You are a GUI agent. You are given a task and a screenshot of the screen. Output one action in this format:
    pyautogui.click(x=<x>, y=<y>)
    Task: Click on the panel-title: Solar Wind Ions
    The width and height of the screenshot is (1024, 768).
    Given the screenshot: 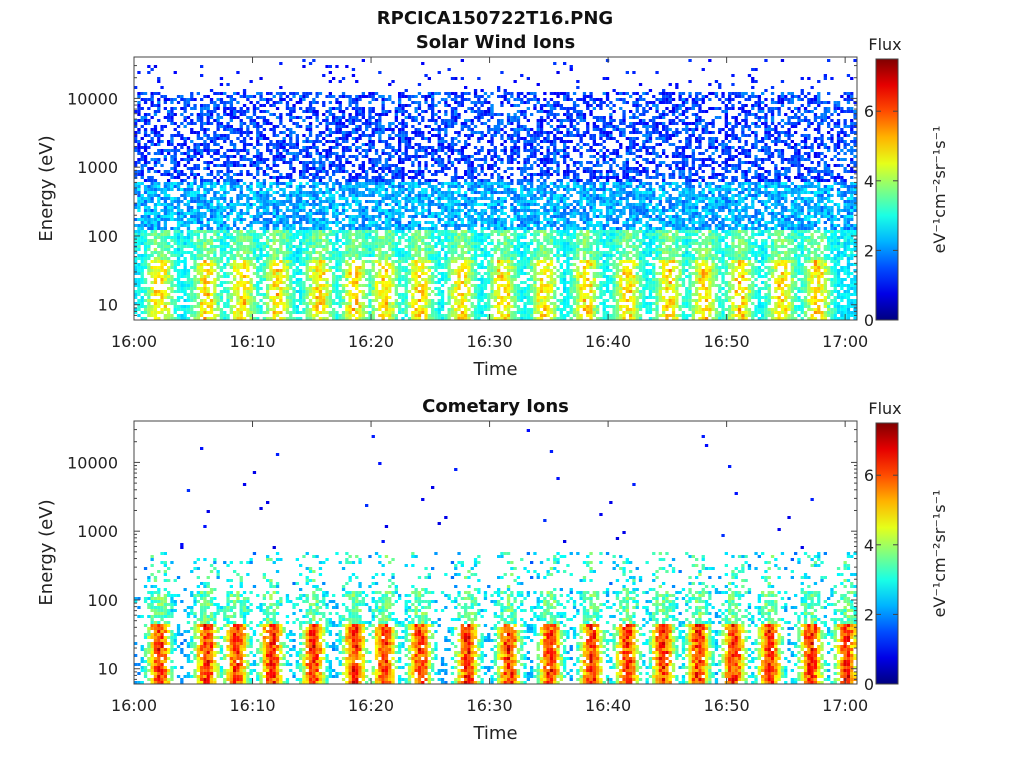 What is the action you would take?
    pyautogui.click(x=495, y=42)
    